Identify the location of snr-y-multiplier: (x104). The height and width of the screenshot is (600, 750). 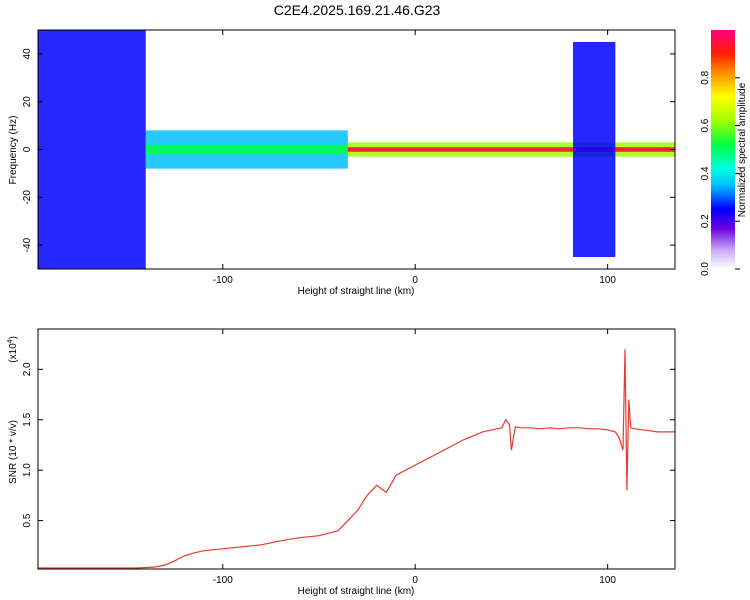
(13, 349).